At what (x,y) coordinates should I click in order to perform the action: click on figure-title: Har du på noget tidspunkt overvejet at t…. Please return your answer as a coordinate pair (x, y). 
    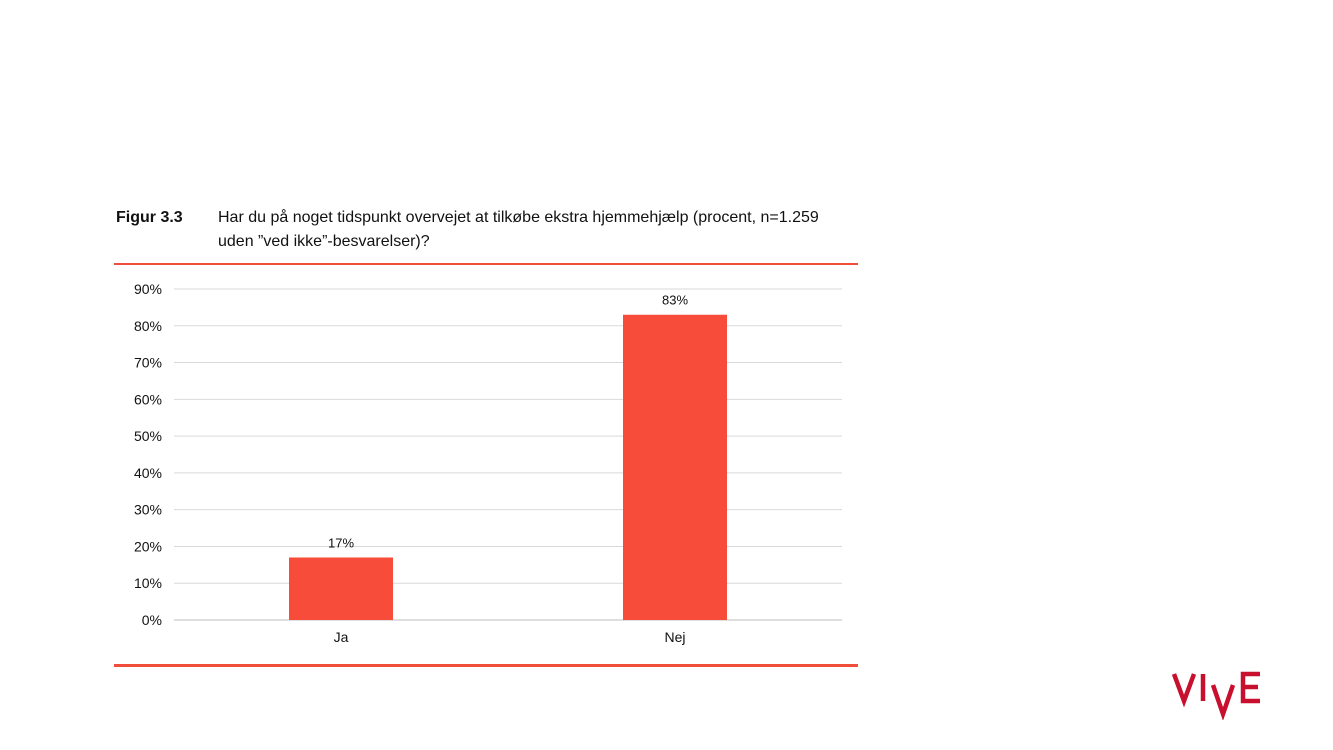
    Looking at the image, I should click on (518, 229).